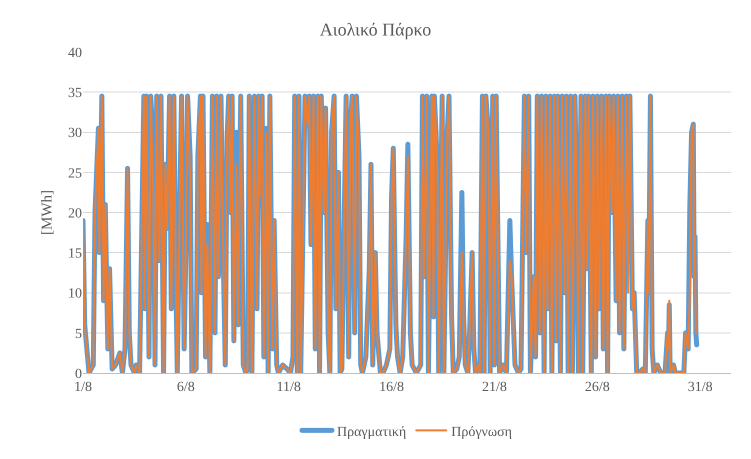  I want to click on y-tick-label: 5, so click(78, 334).